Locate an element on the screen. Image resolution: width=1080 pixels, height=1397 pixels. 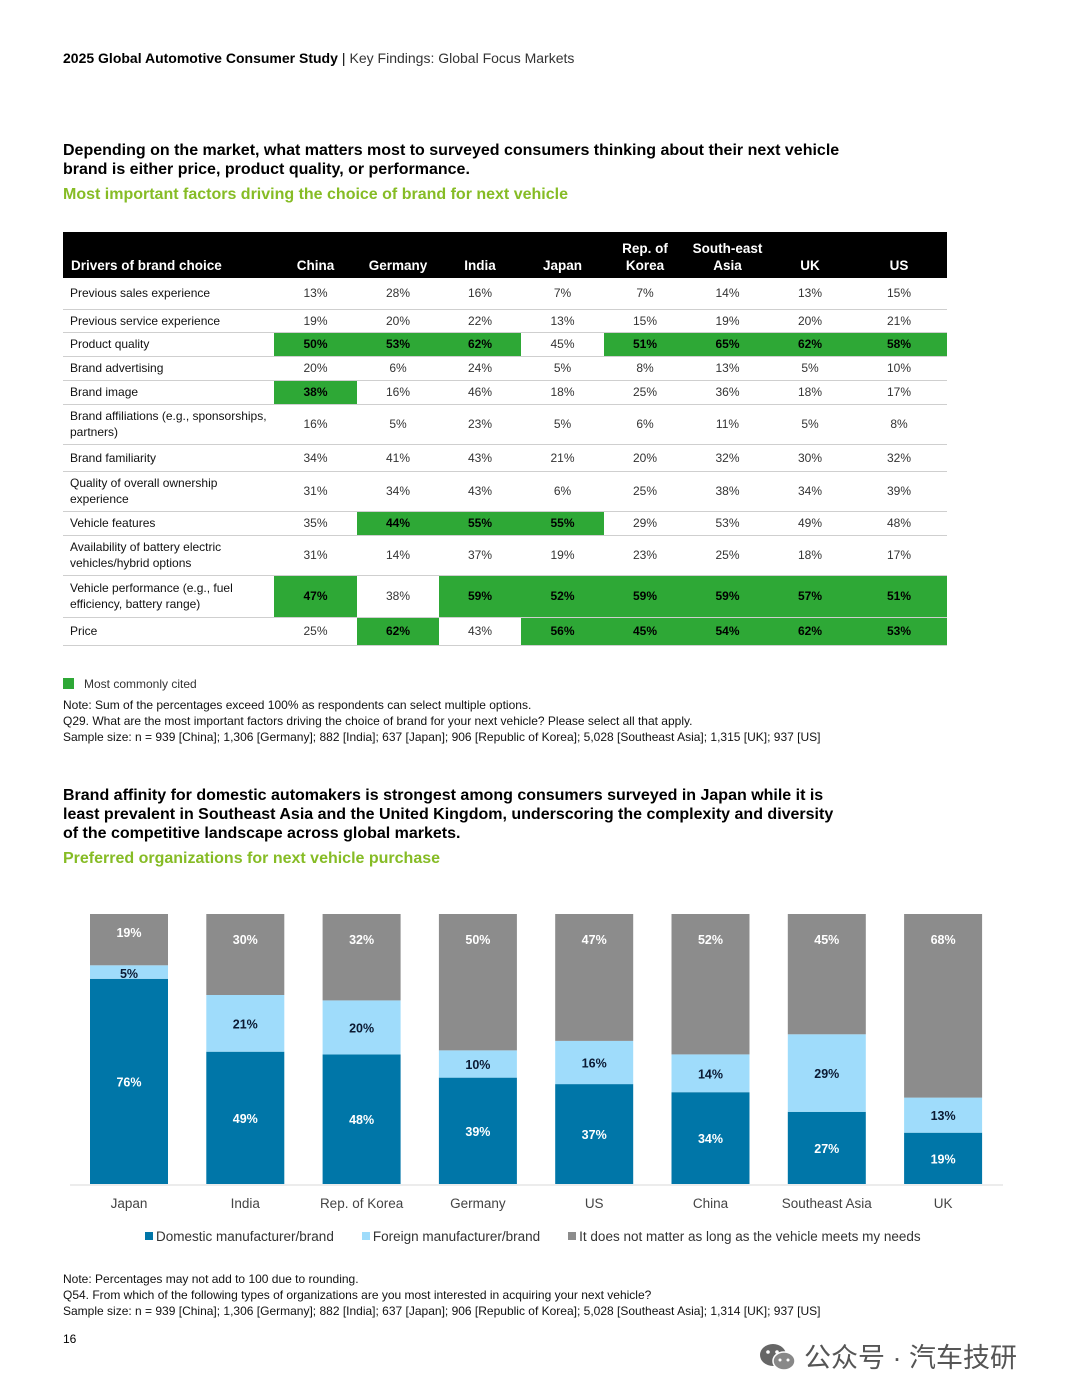
table-cell: 23% is located at coordinates (480, 424).